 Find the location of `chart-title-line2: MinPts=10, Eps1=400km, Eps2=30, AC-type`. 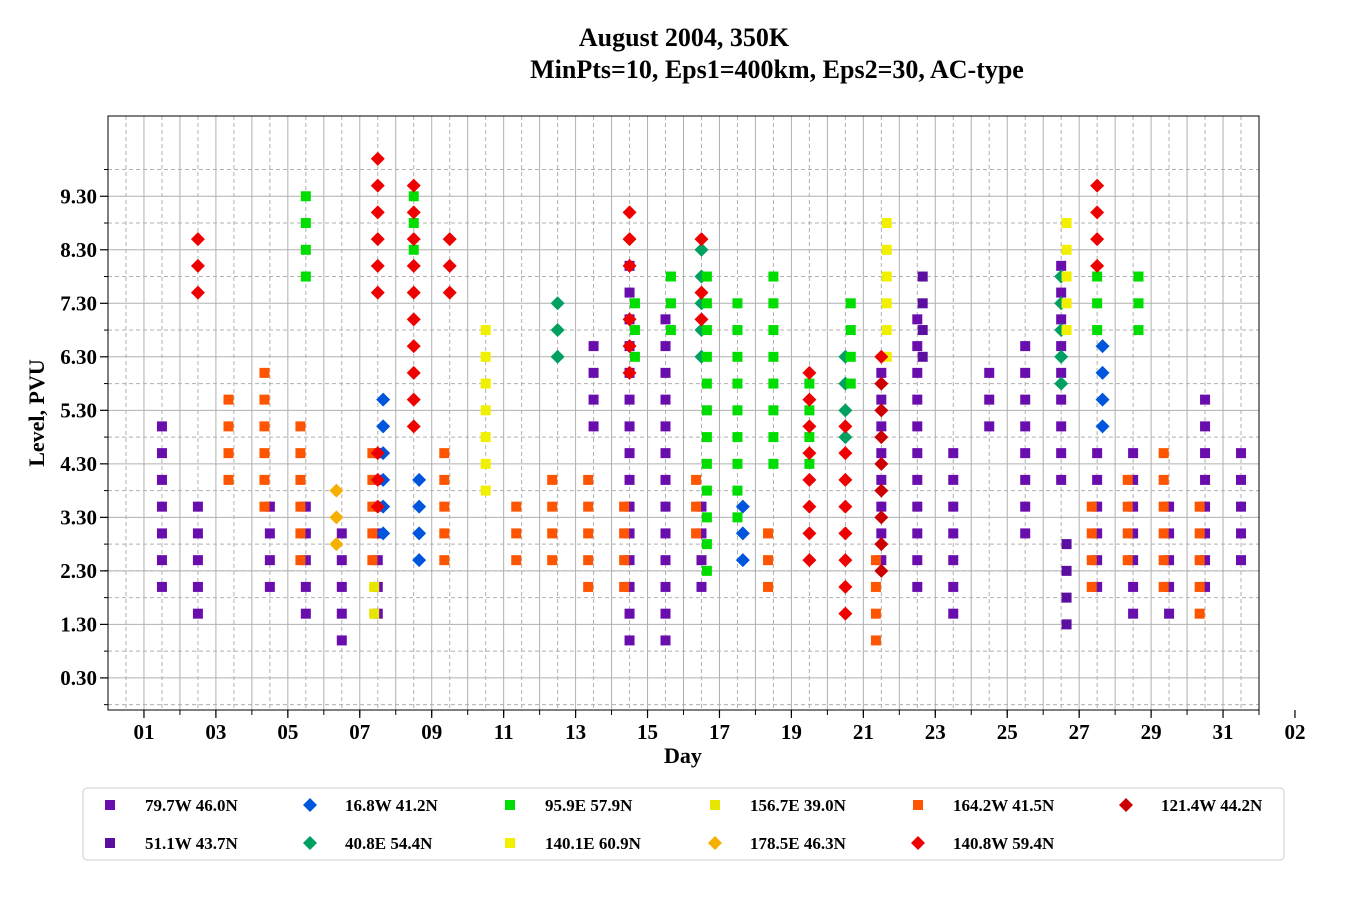

chart-title-line2: MinPts=10, Eps1=400km, Eps2=30, AC-type is located at coordinates (777, 69).